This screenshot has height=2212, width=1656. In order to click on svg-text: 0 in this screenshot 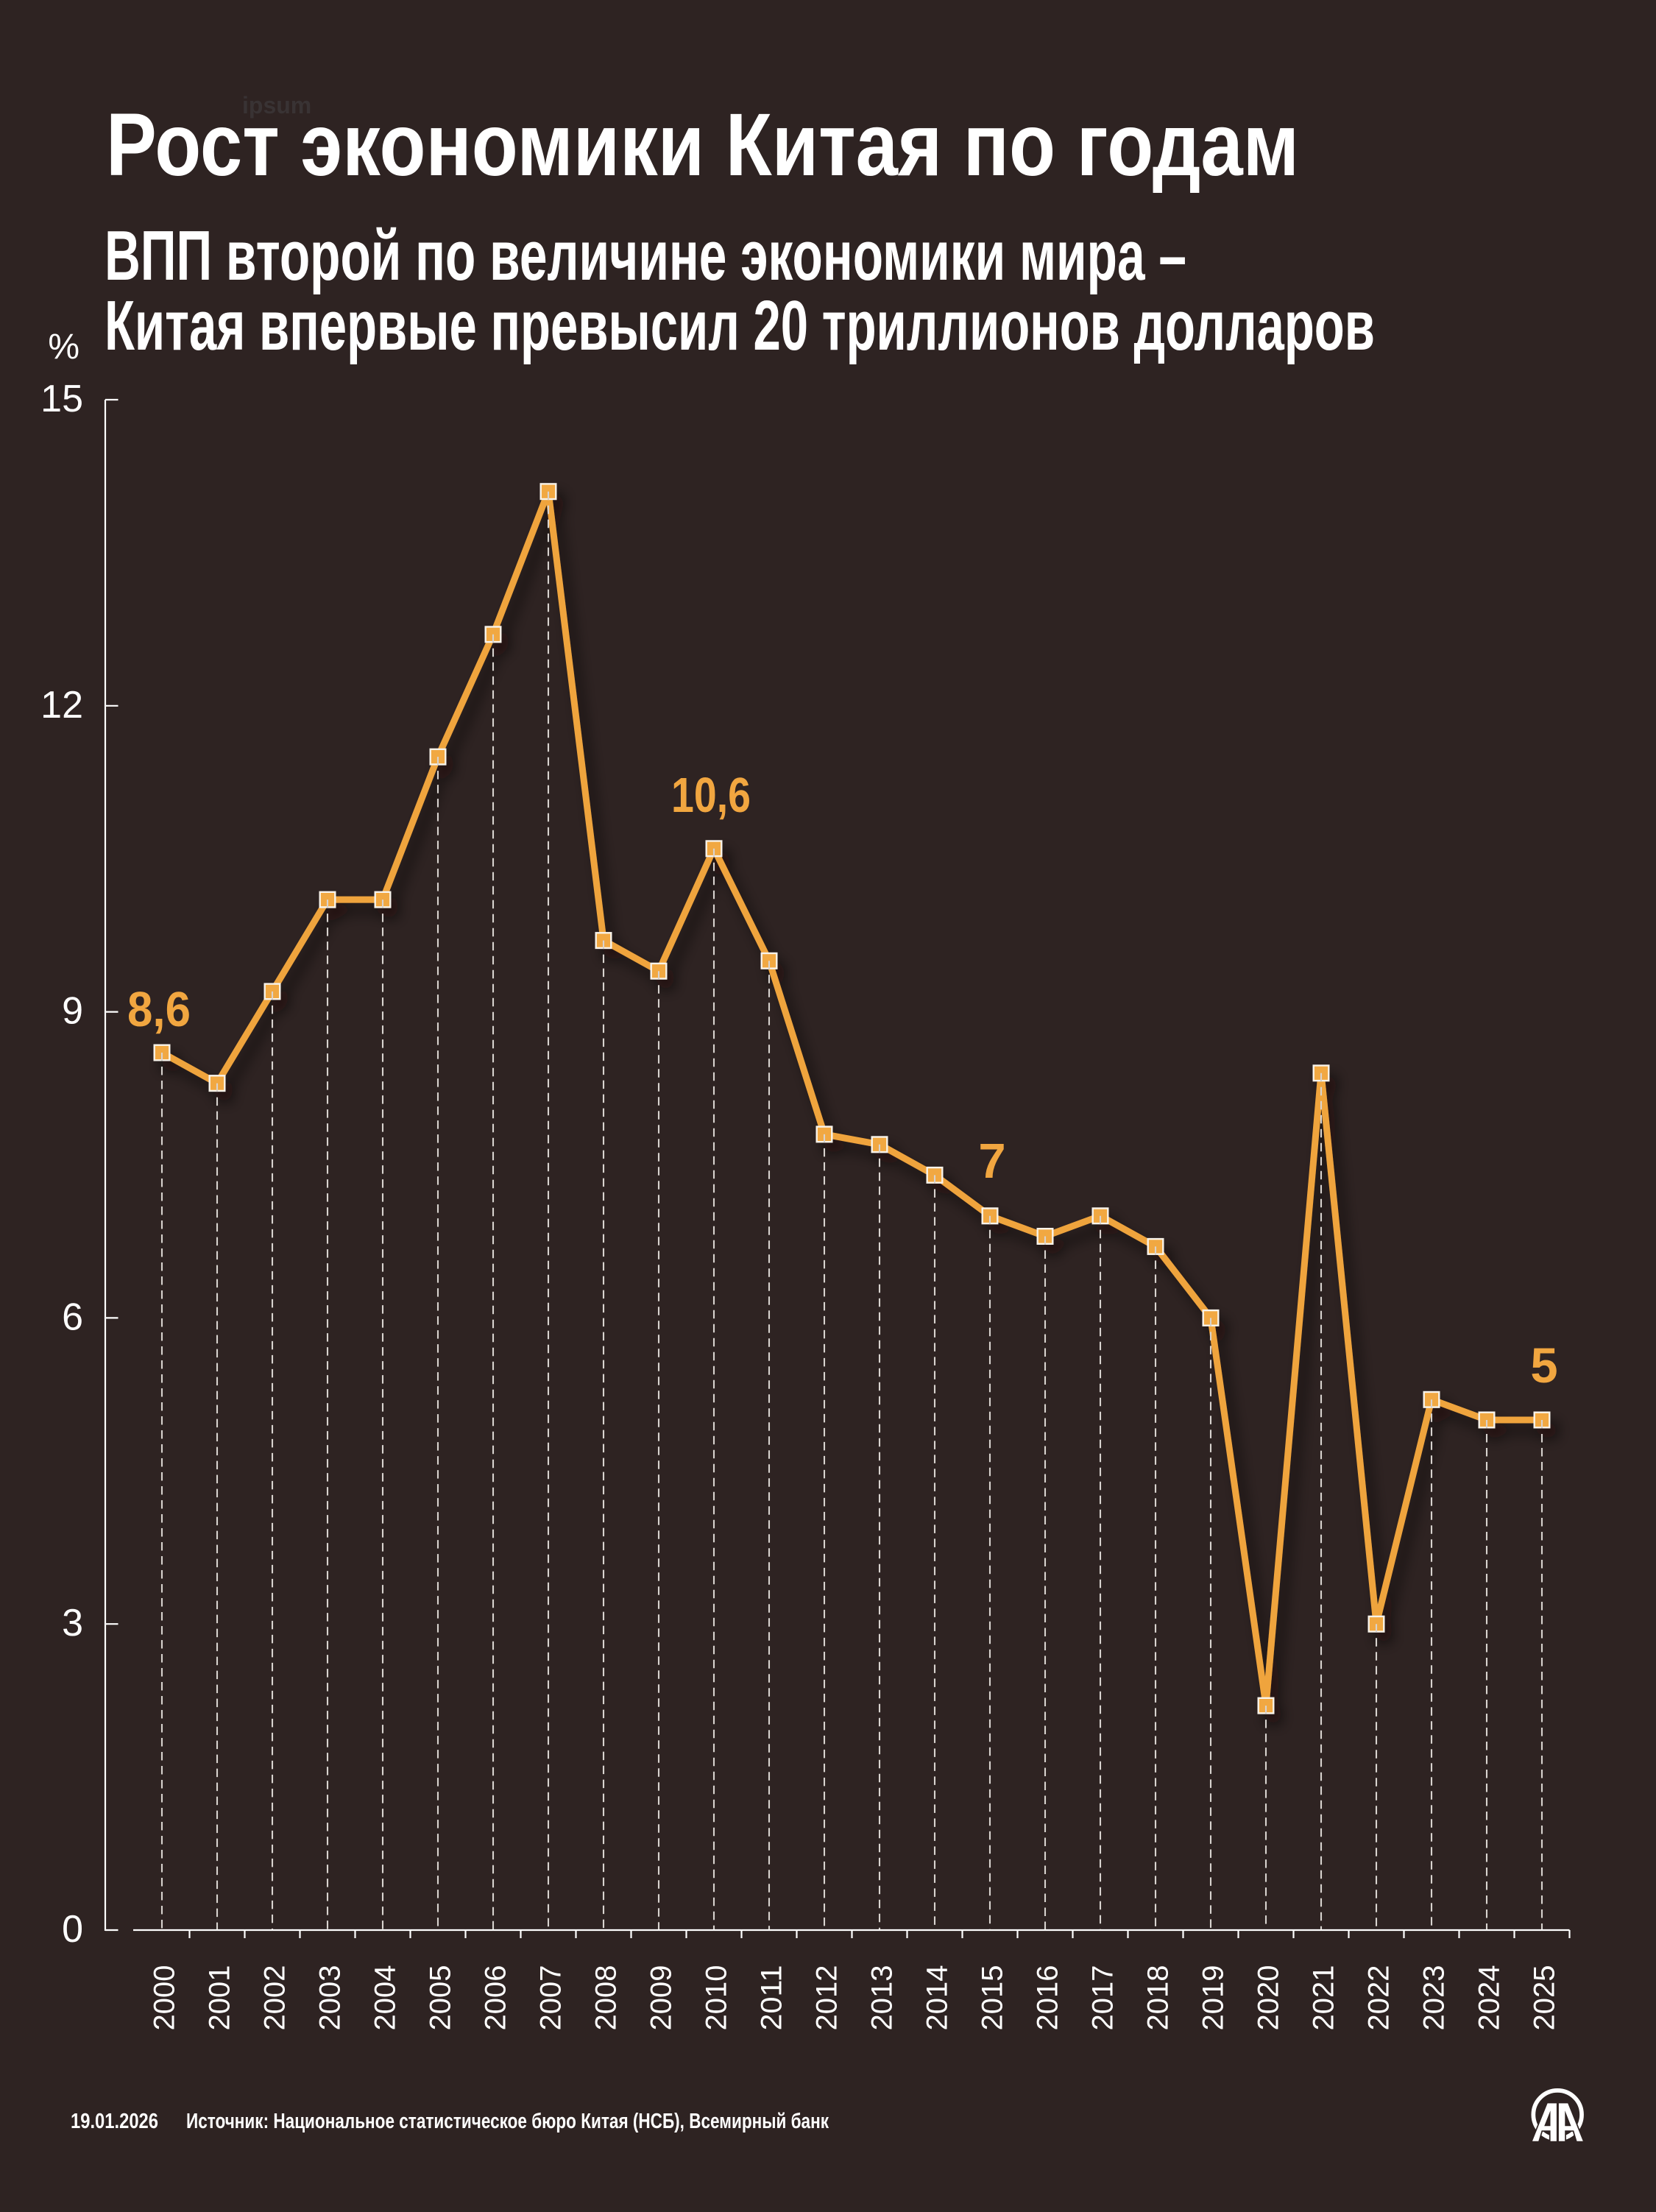, I will do `click(72, 1929)`.